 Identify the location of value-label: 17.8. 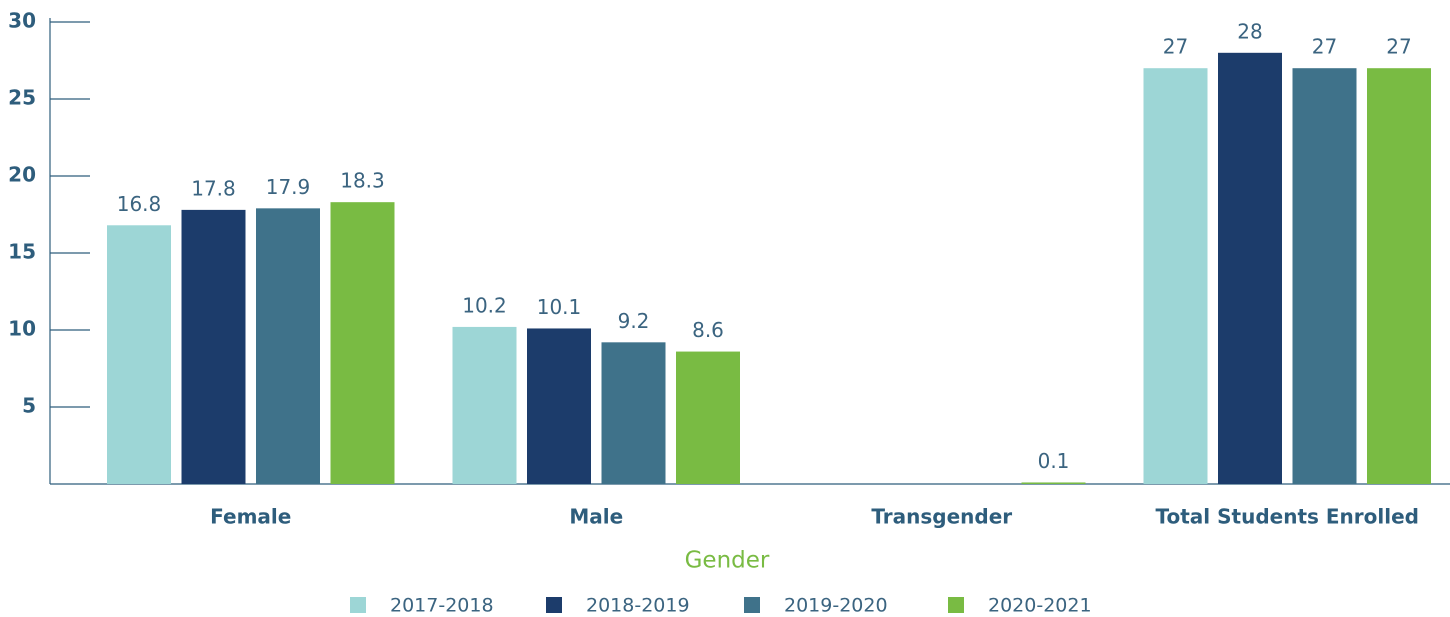
(213, 188).